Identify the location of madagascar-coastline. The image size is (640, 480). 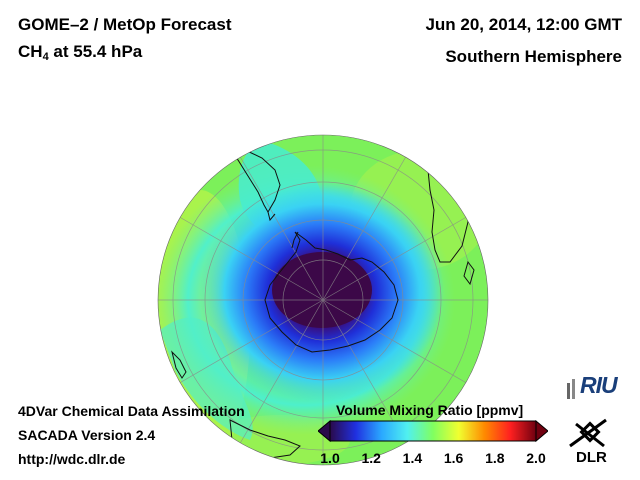
(469, 273).